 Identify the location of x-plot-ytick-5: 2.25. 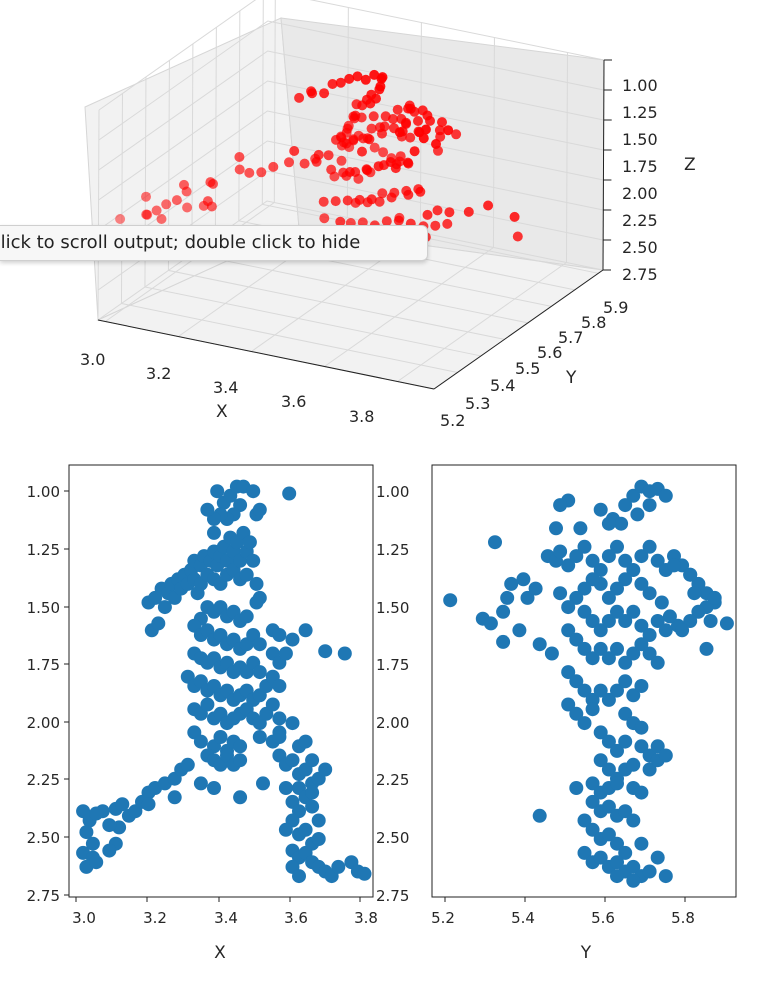
(43, 780).